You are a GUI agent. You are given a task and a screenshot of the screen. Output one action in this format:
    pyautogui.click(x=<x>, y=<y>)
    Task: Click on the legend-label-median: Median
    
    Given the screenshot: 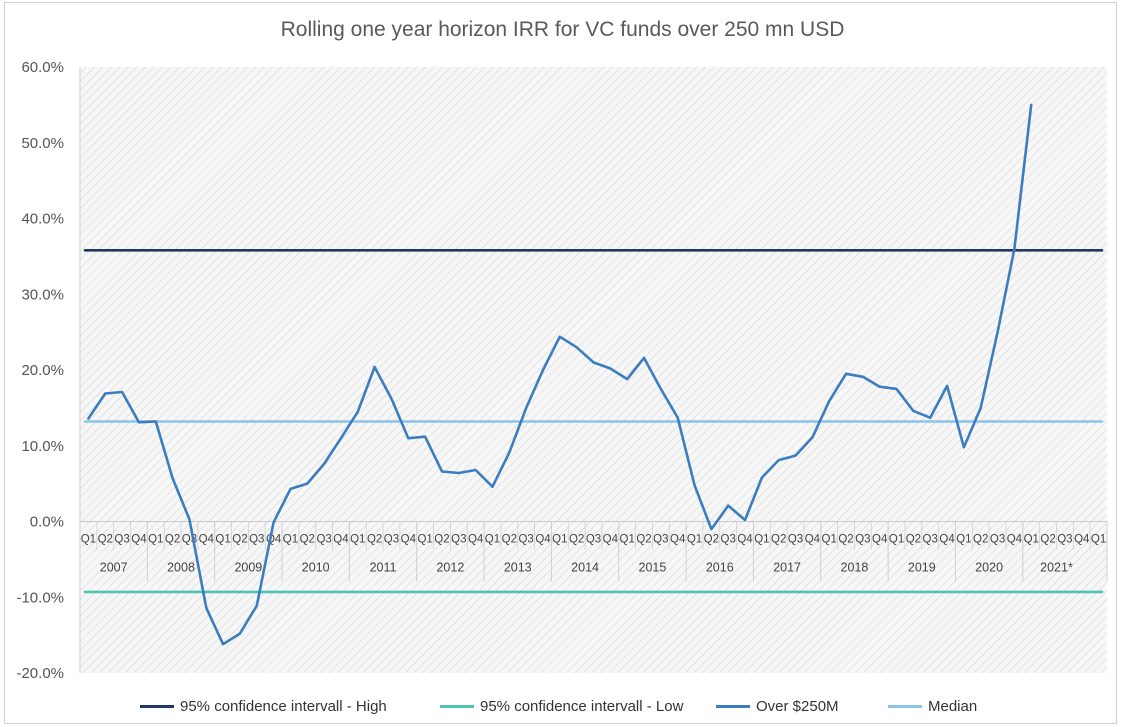 What is the action you would take?
    pyautogui.click(x=953, y=706)
    